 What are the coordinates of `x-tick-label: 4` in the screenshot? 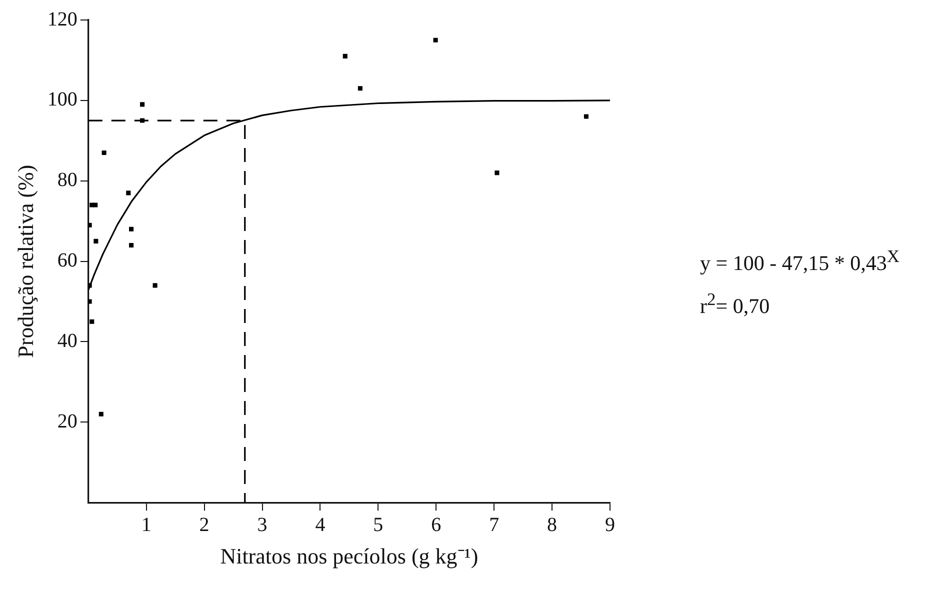 It's located at (320, 525).